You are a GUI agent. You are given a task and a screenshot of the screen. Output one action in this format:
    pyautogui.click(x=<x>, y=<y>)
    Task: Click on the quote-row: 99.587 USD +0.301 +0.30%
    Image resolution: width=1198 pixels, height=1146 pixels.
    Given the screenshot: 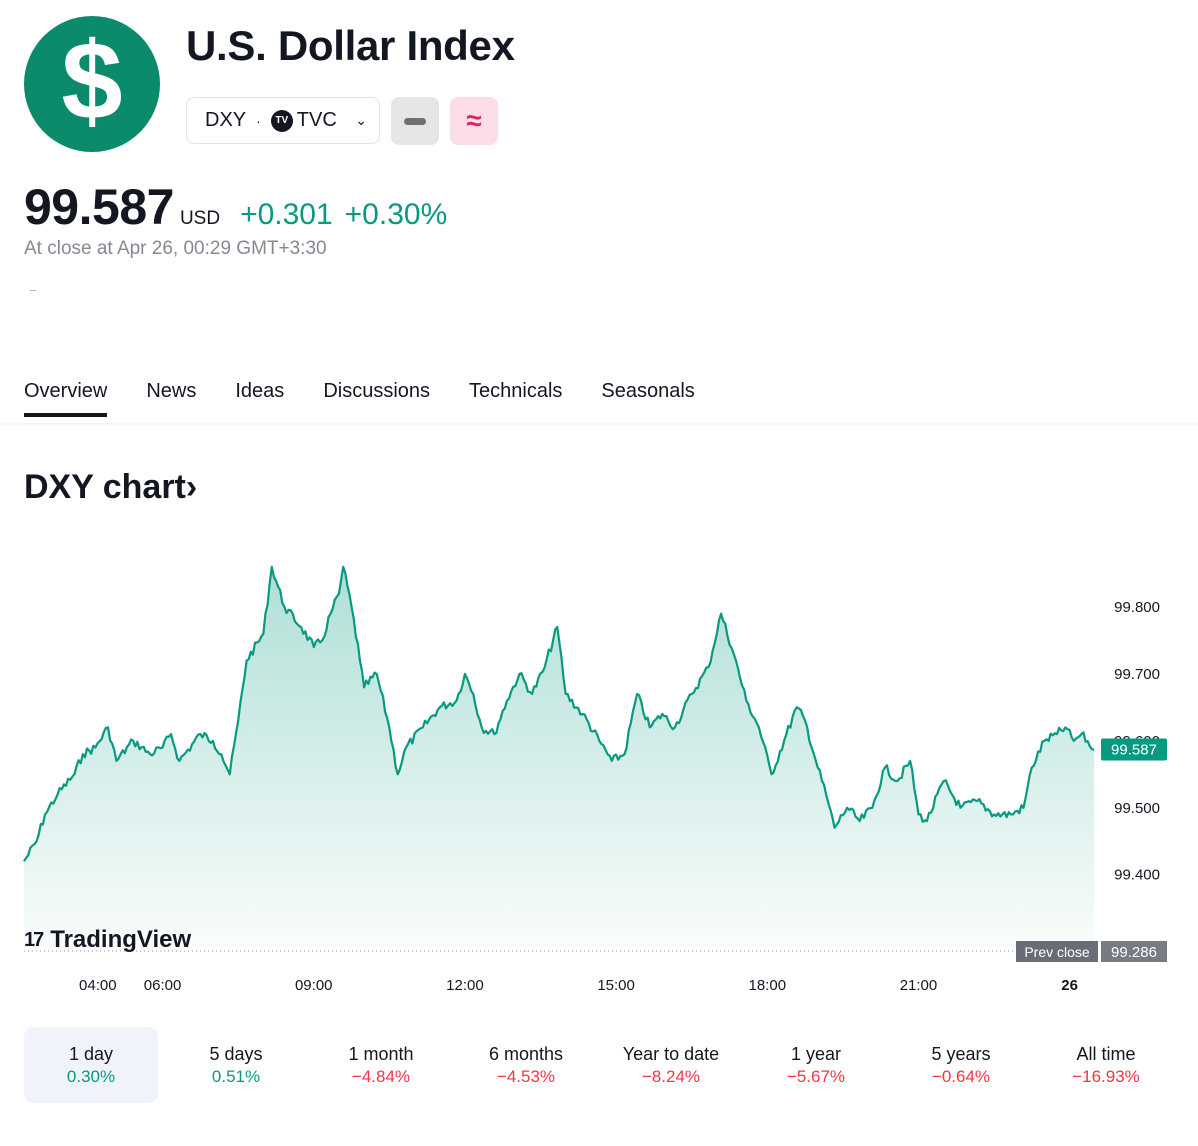 What is the action you would take?
    pyautogui.click(x=241, y=207)
    